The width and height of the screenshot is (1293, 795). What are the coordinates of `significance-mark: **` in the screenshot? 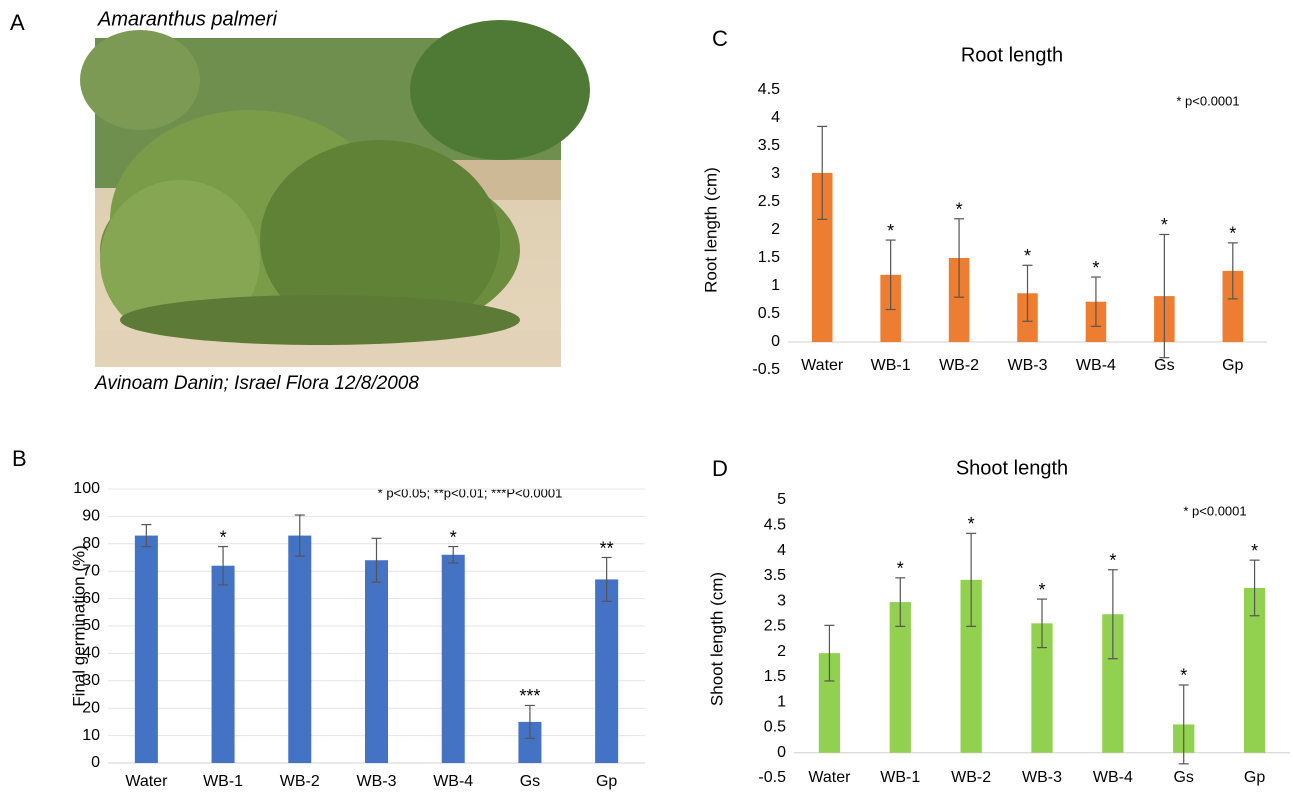 It's located at (607, 548).